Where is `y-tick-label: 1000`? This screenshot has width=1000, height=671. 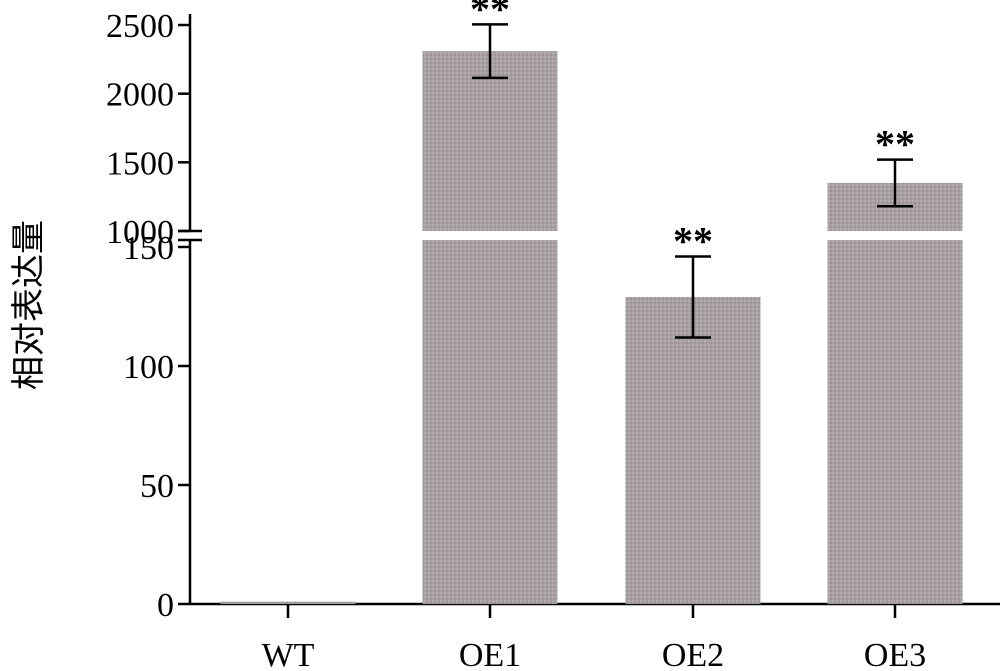 y-tick-label: 1000 is located at coordinates (140, 232).